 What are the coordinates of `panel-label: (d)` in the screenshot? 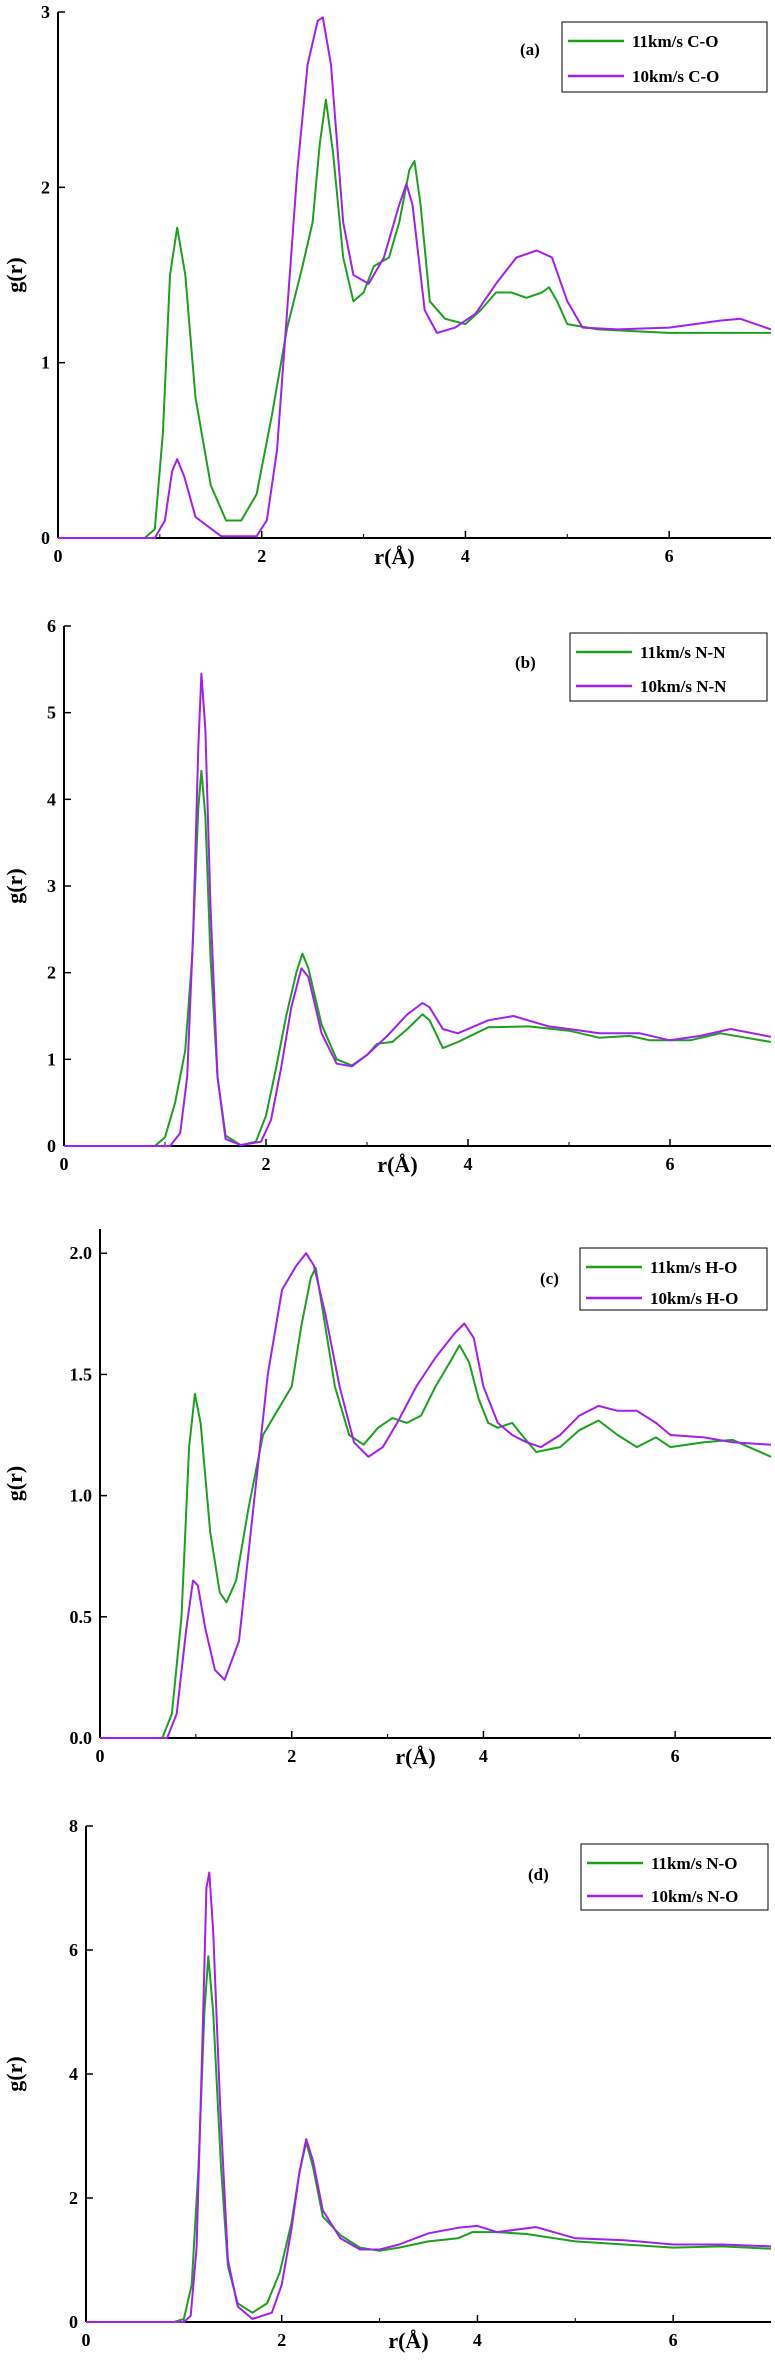 It's located at (538, 1874).